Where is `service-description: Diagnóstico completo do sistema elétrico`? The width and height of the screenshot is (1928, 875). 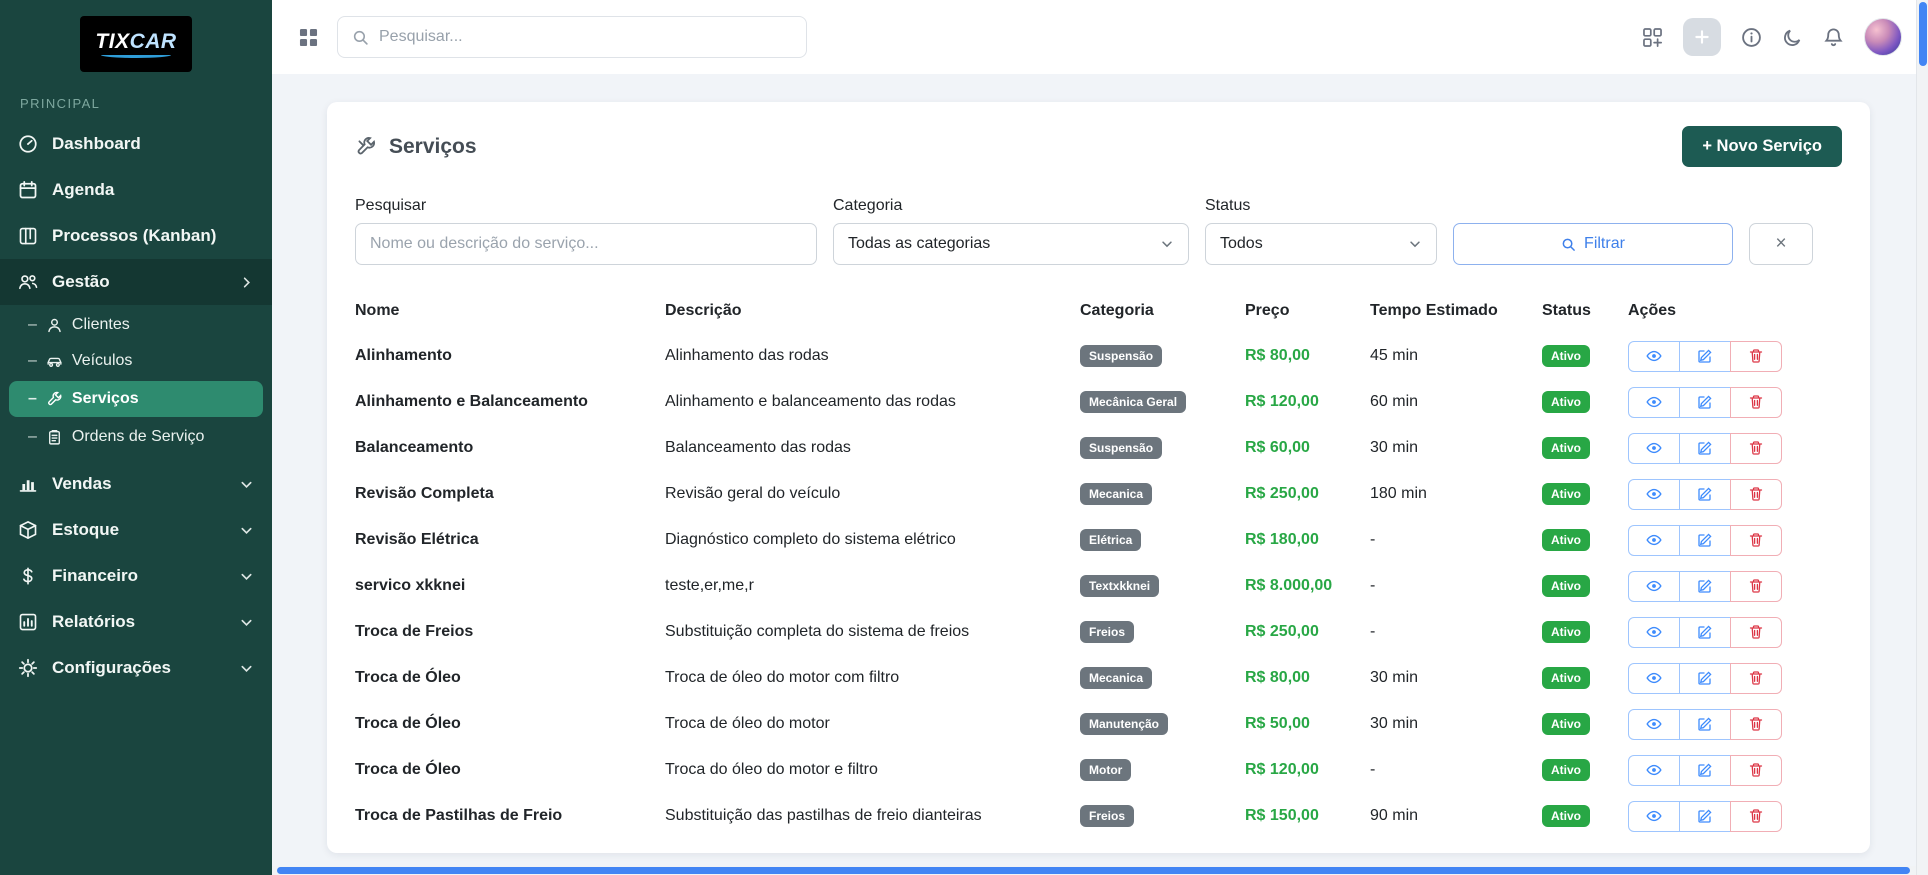
service-description: Diagnóstico completo do sistema elétrico is located at coordinates (810, 539).